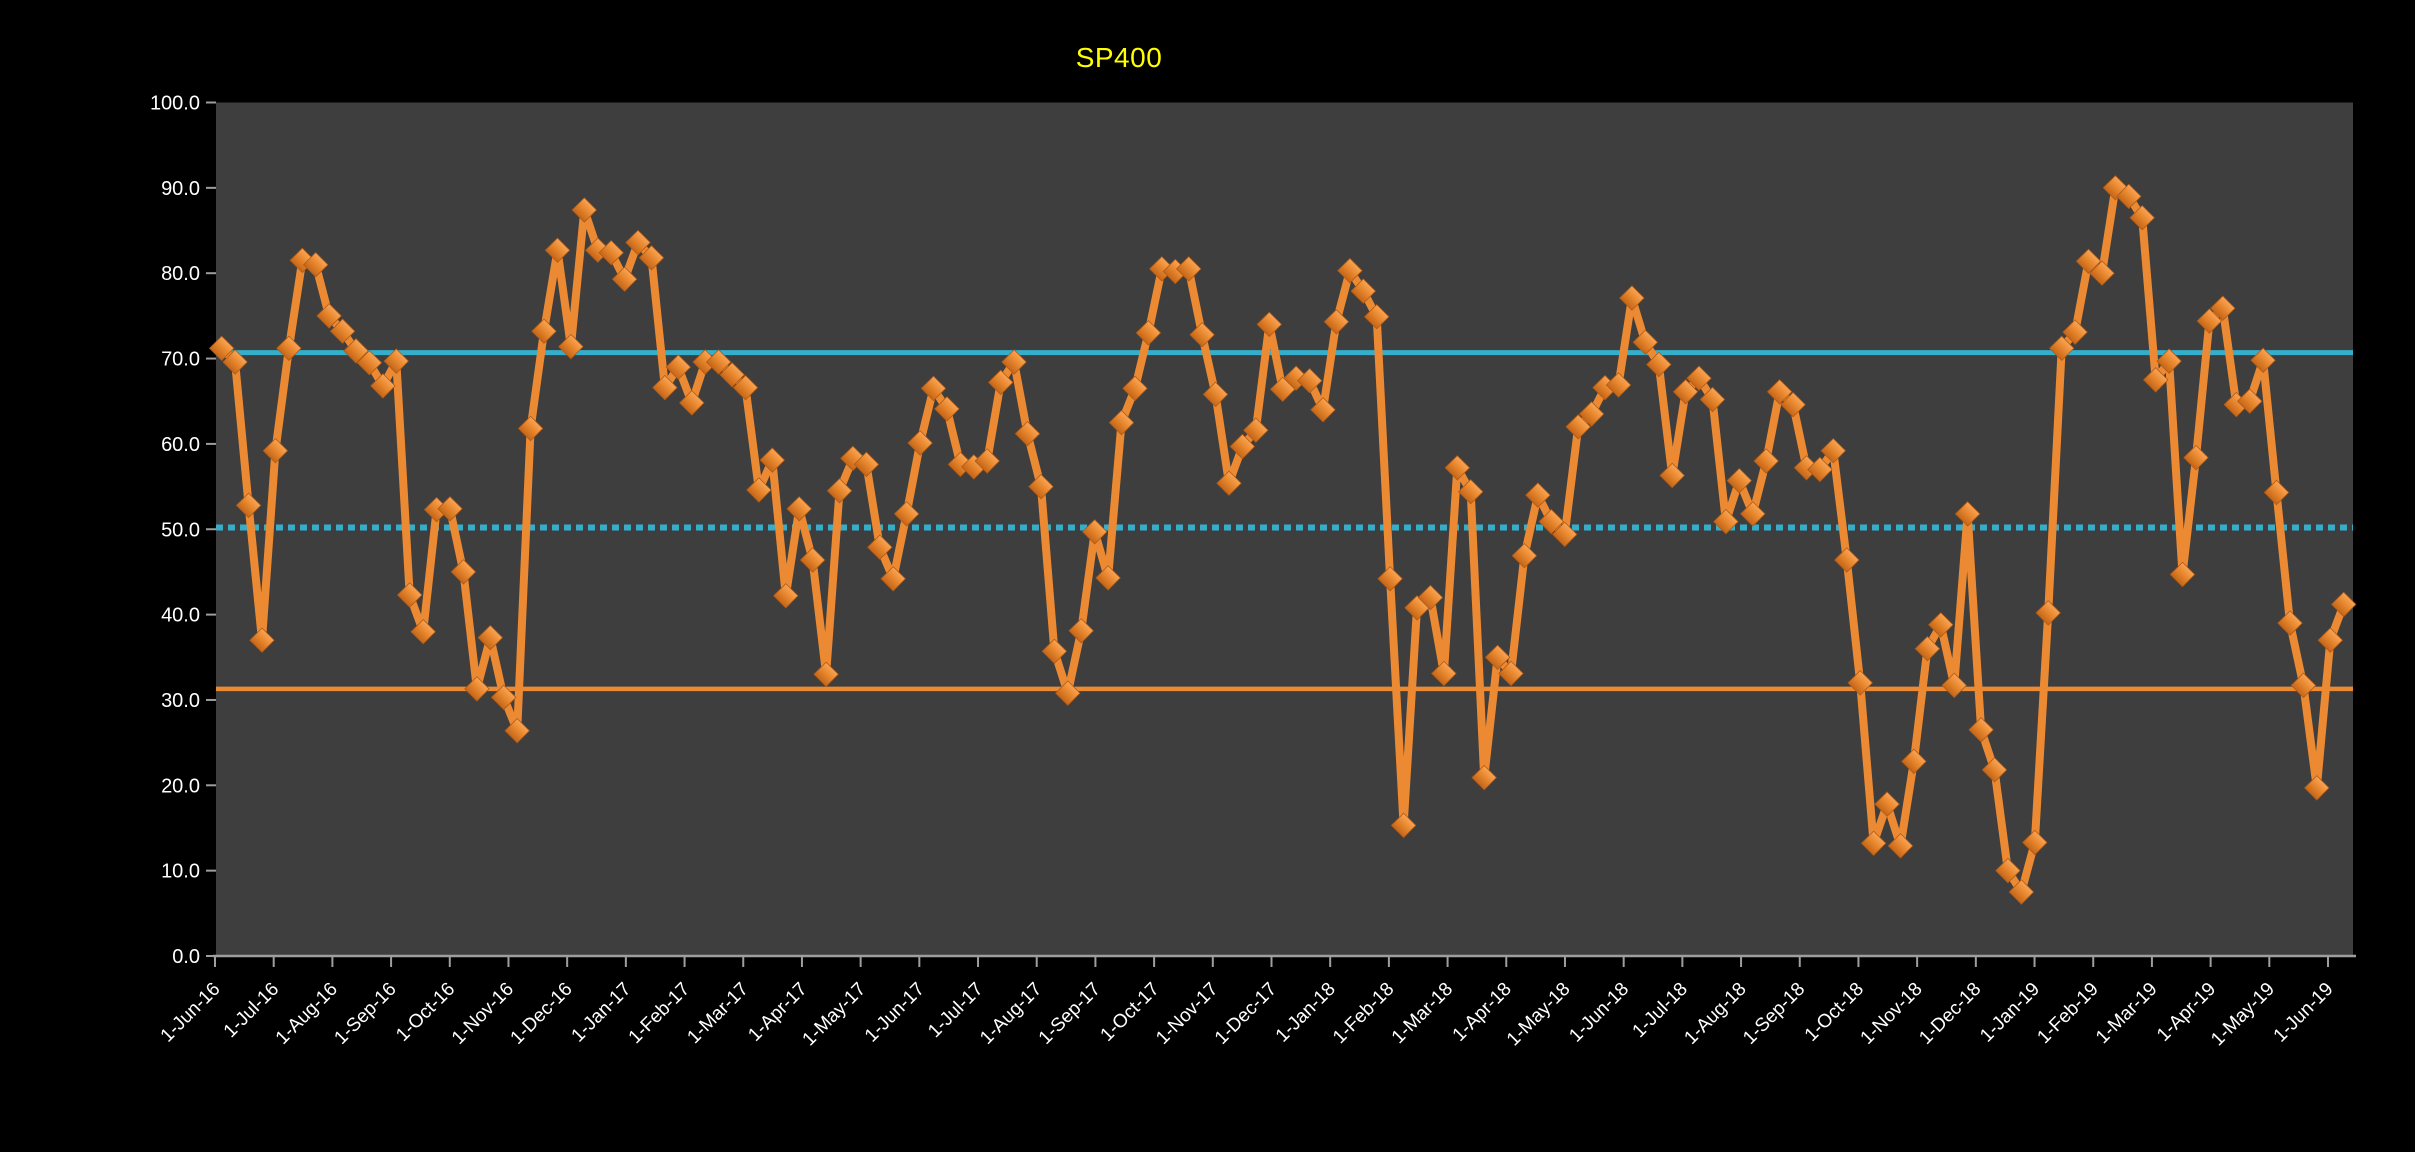 Image resolution: width=2415 pixels, height=1152 pixels. I want to click on y-axis-tick-label: 30.0, so click(180, 701).